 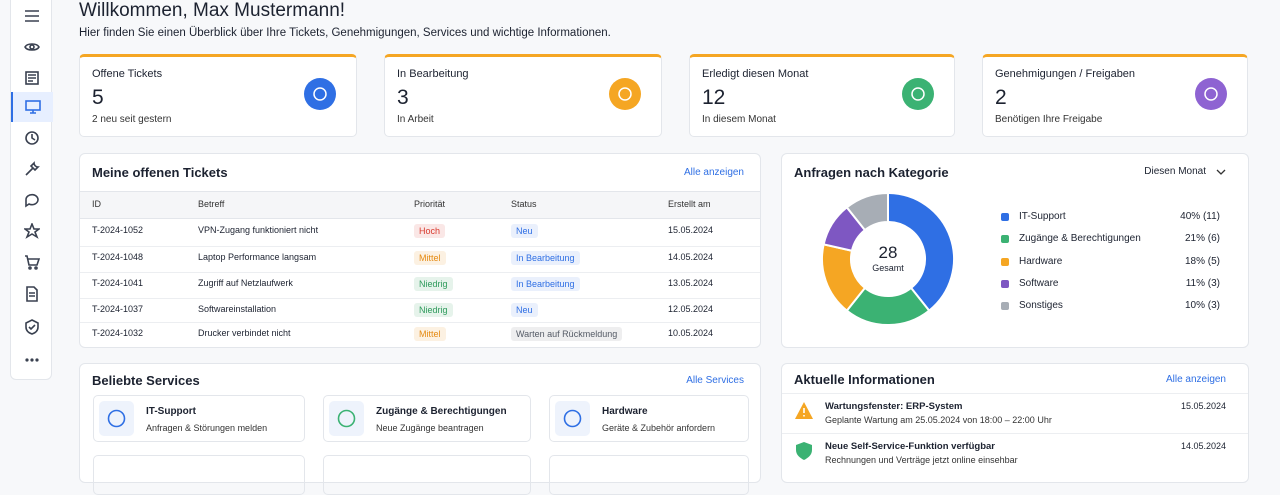 What do you see at coordinates (921, 252) in the screenshot?
I see `donut-segment` at bounding box center [921, 252].